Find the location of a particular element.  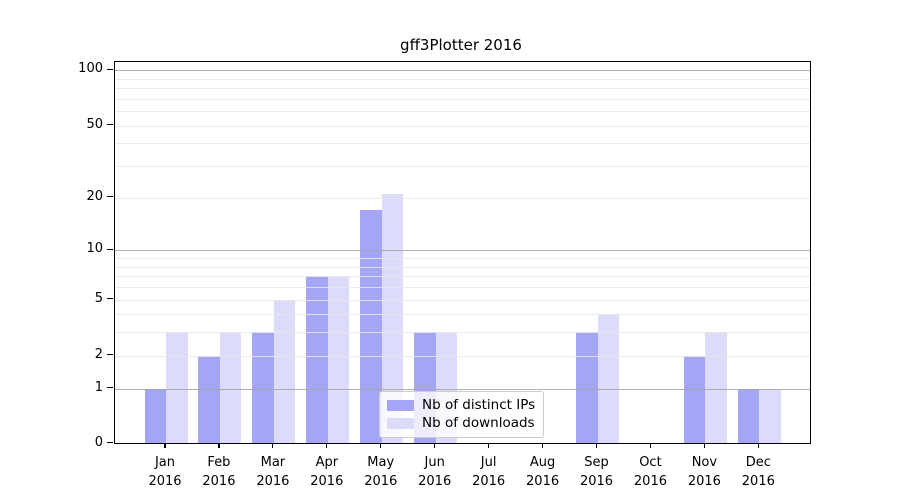

x-tick-month: Jan is located at coordinates (165, 462).